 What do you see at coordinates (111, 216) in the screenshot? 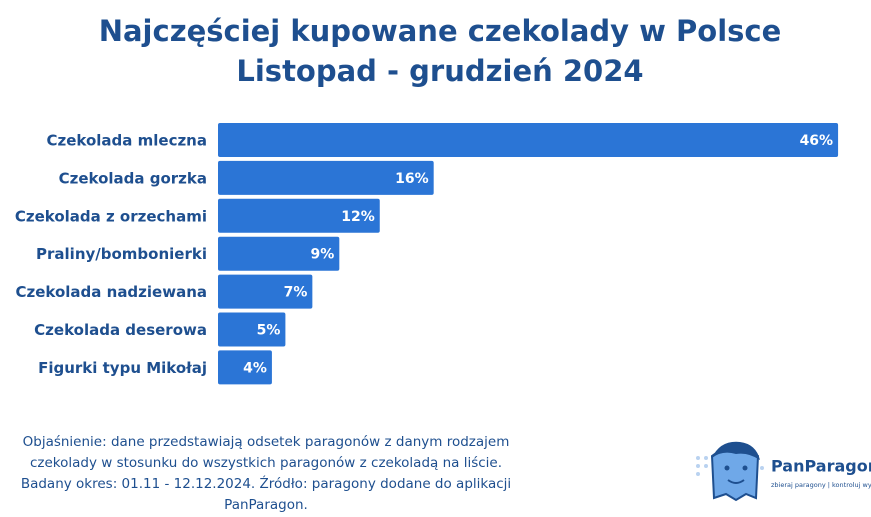
I see `category-label: Czekolada z orzechami` at bounding box center [111, 216].